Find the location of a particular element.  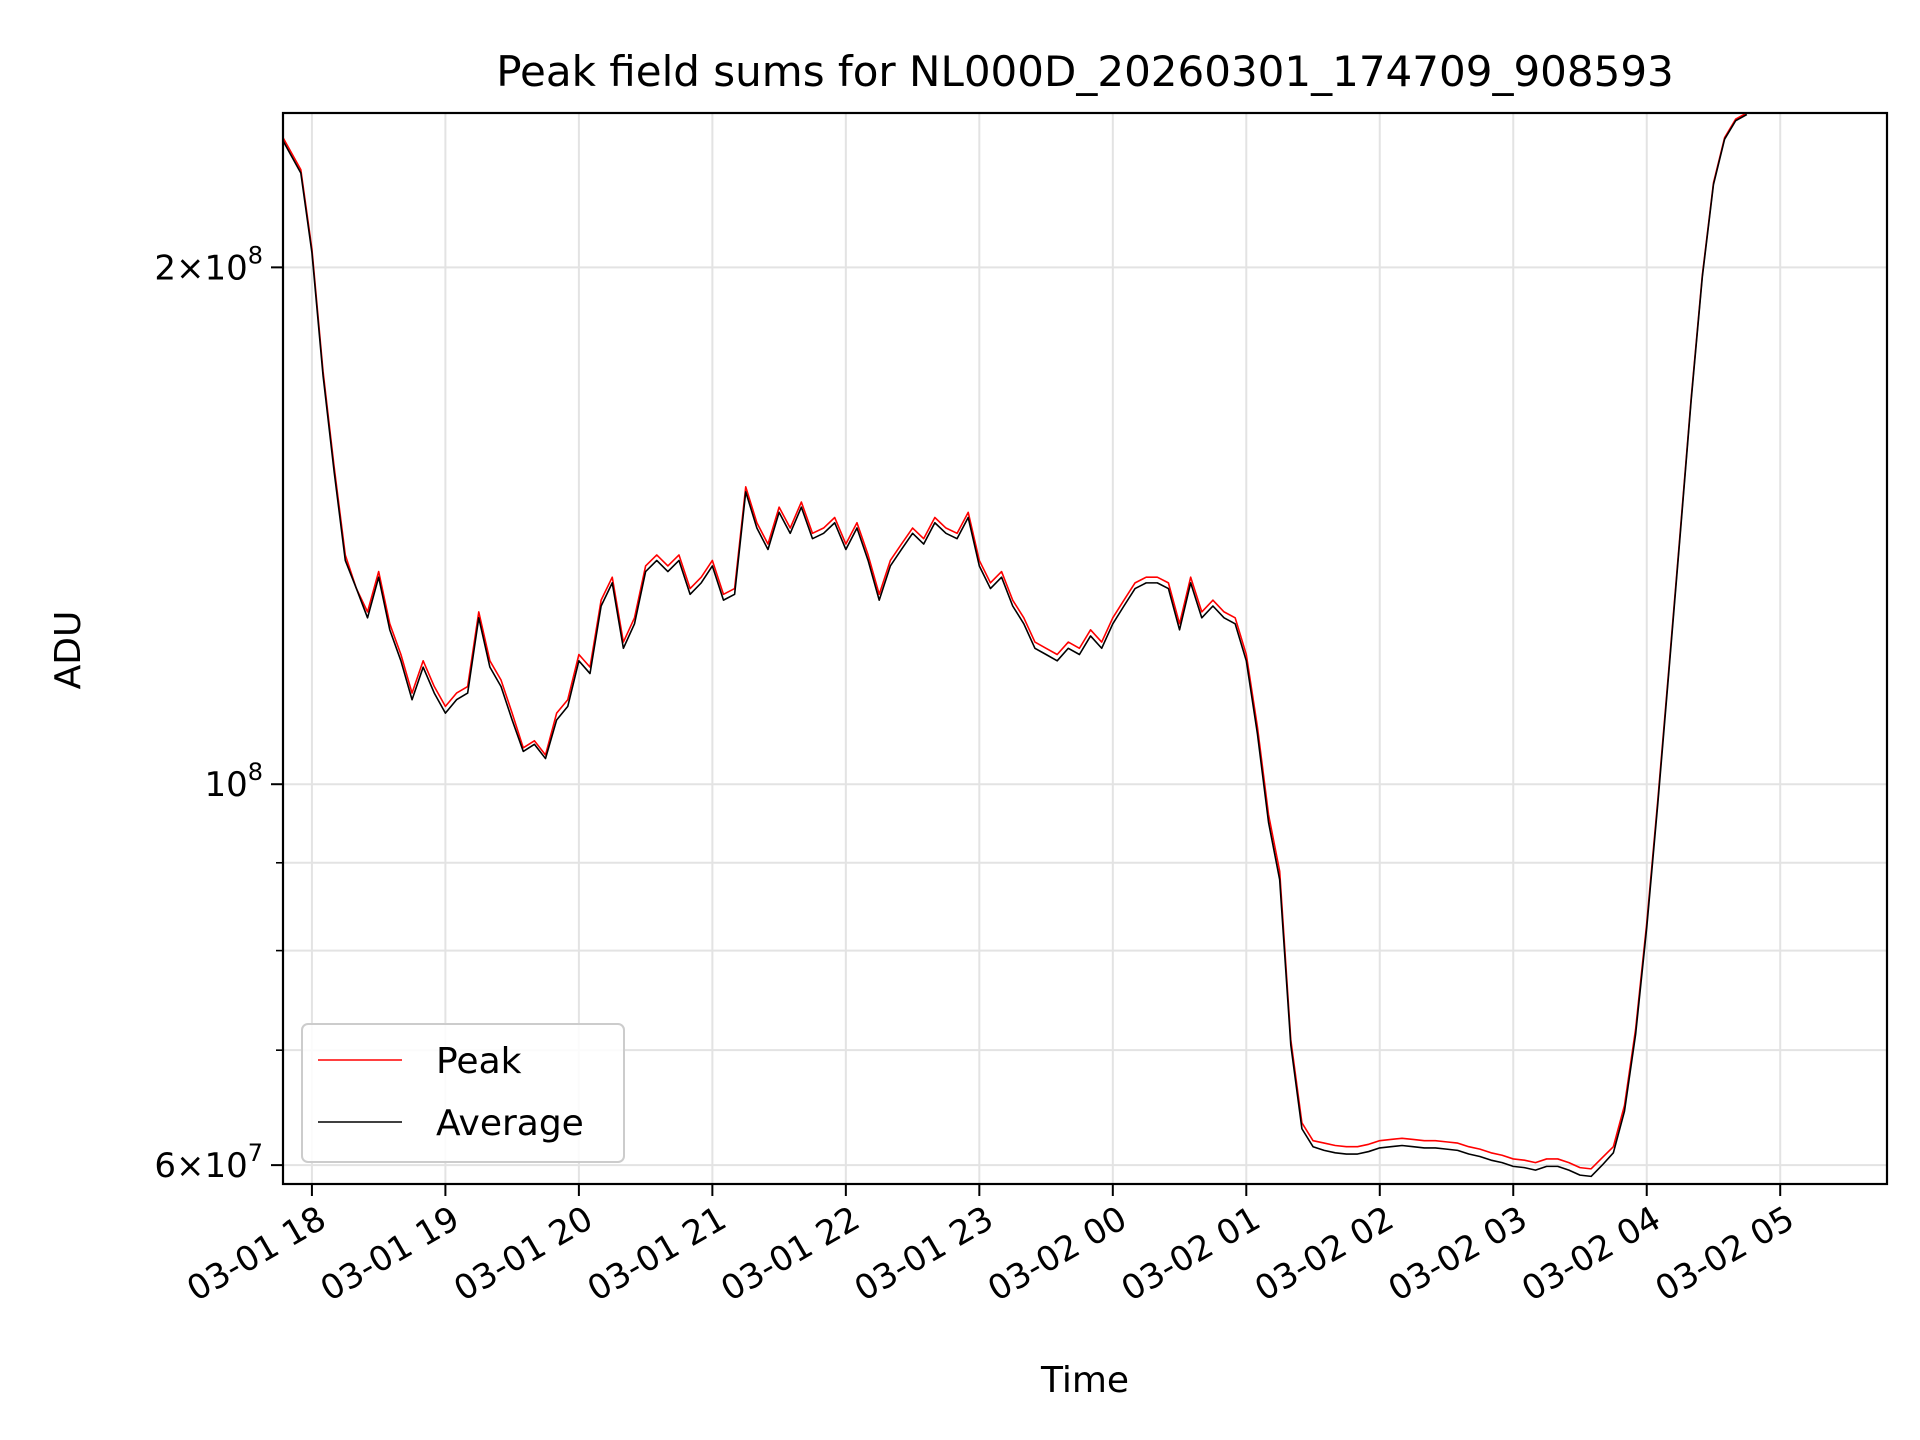

legend-label-peak: Peak is located at coordinates (479, 1061).